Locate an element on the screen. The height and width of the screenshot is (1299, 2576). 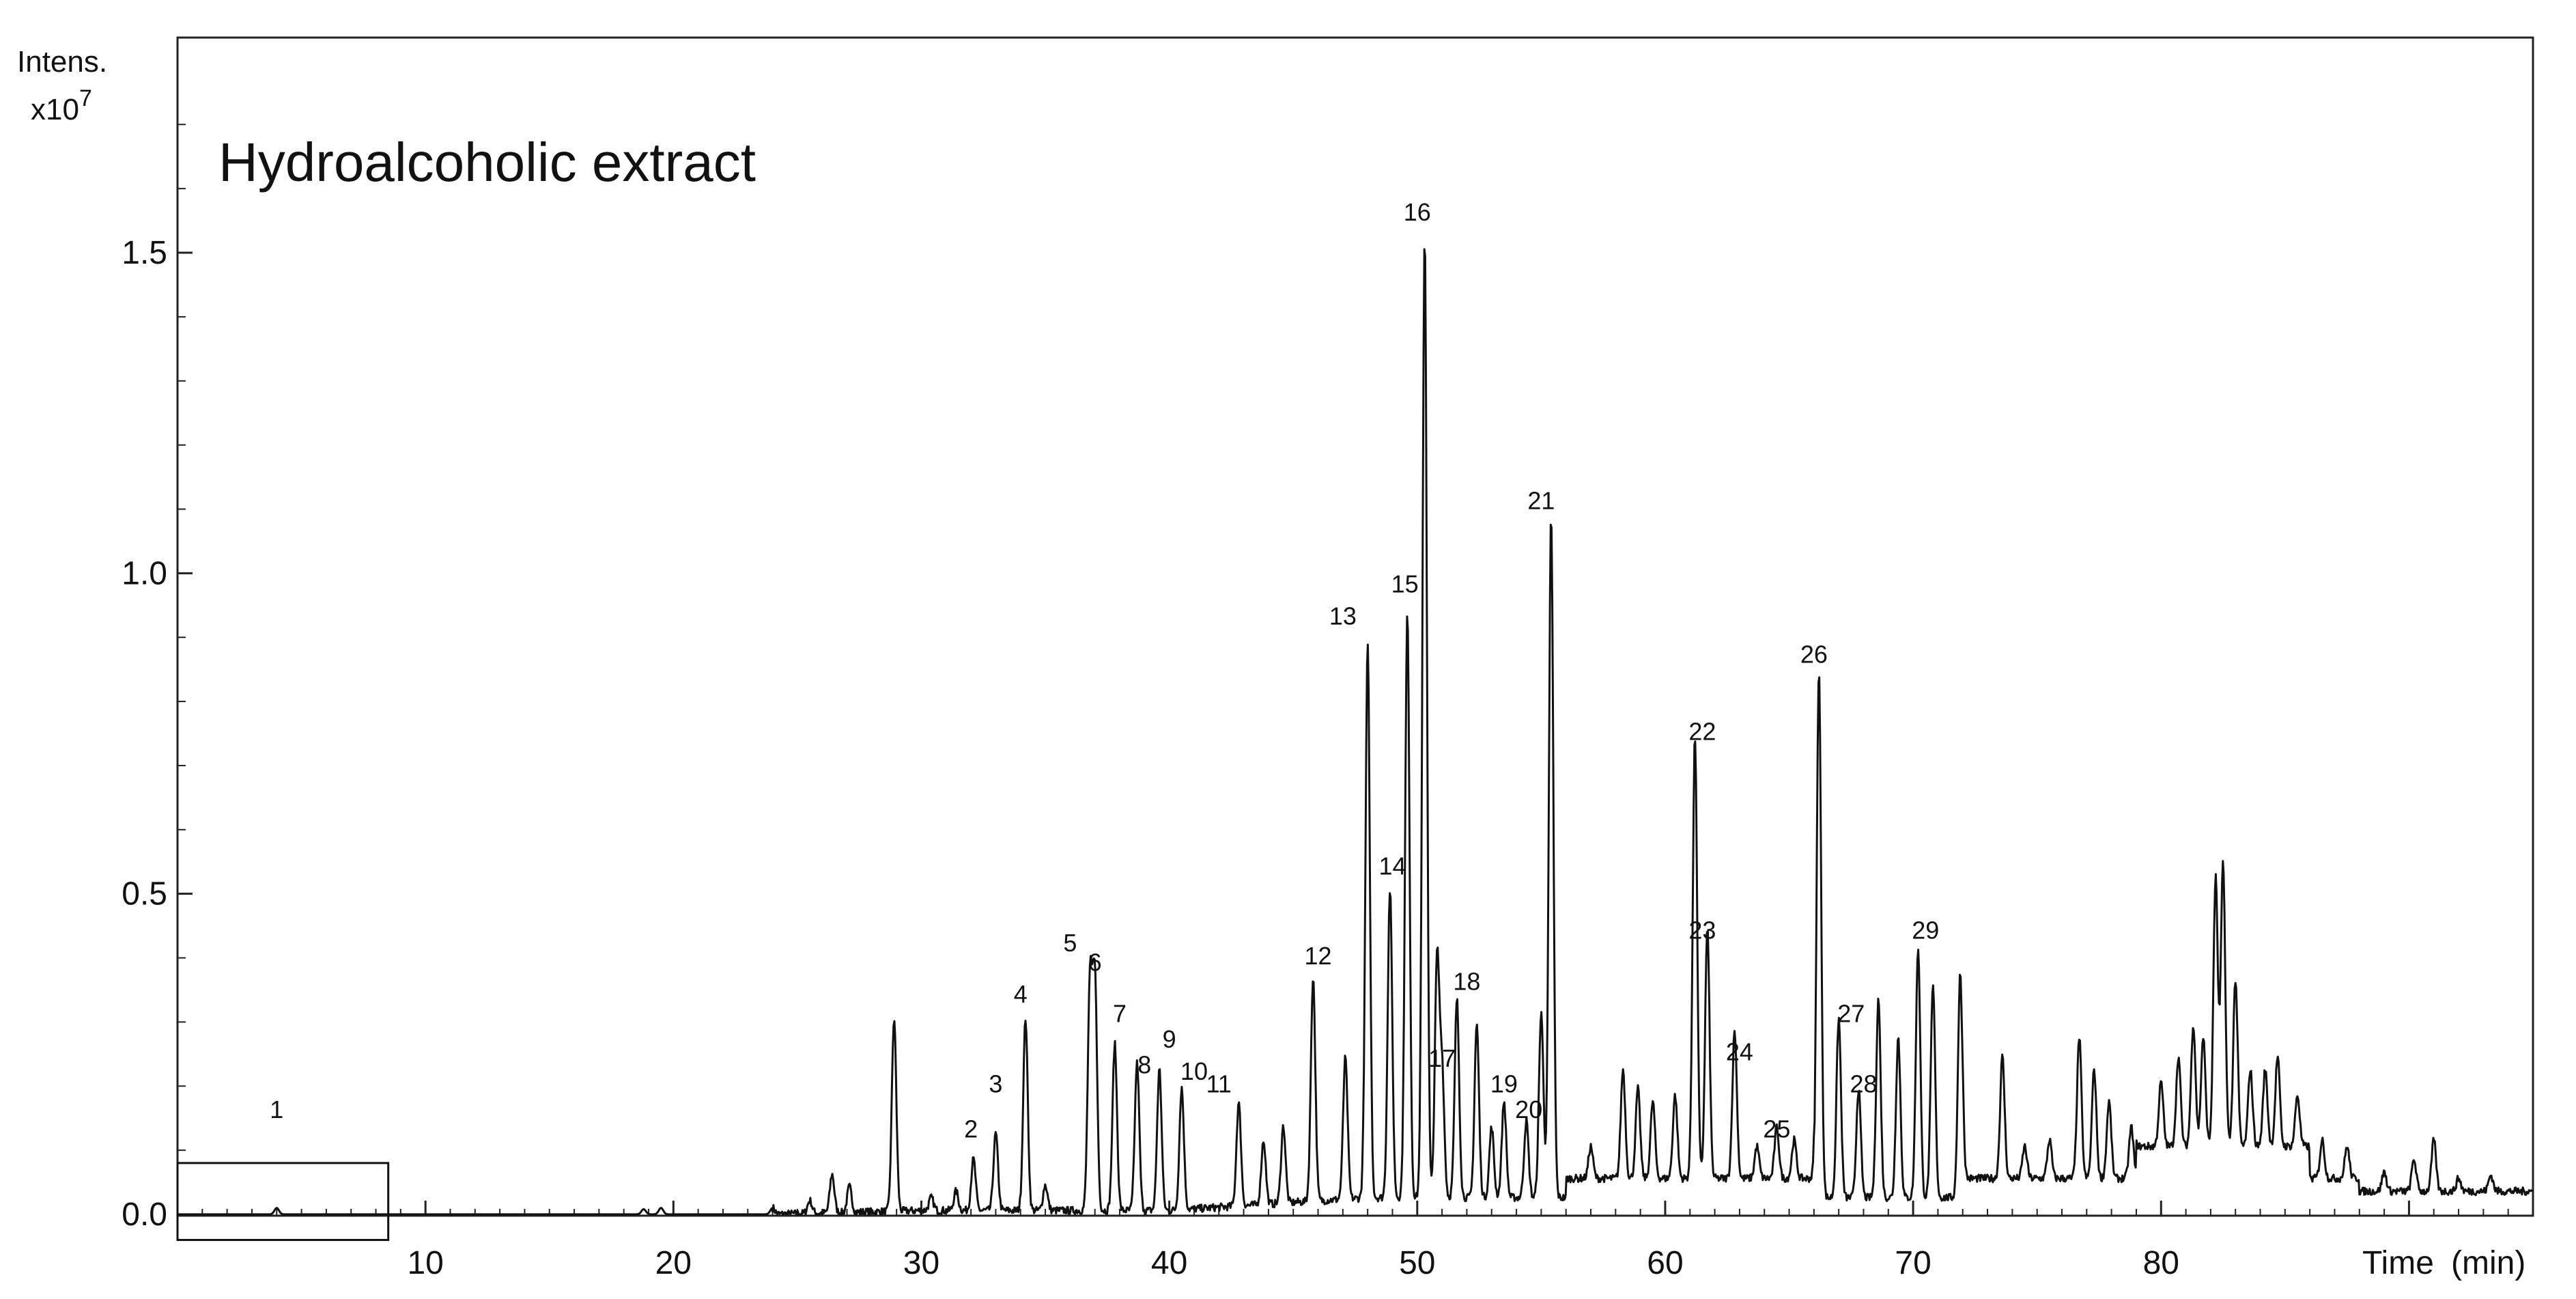
y-axis-scale: x107 is located at coordinates (61, 105).